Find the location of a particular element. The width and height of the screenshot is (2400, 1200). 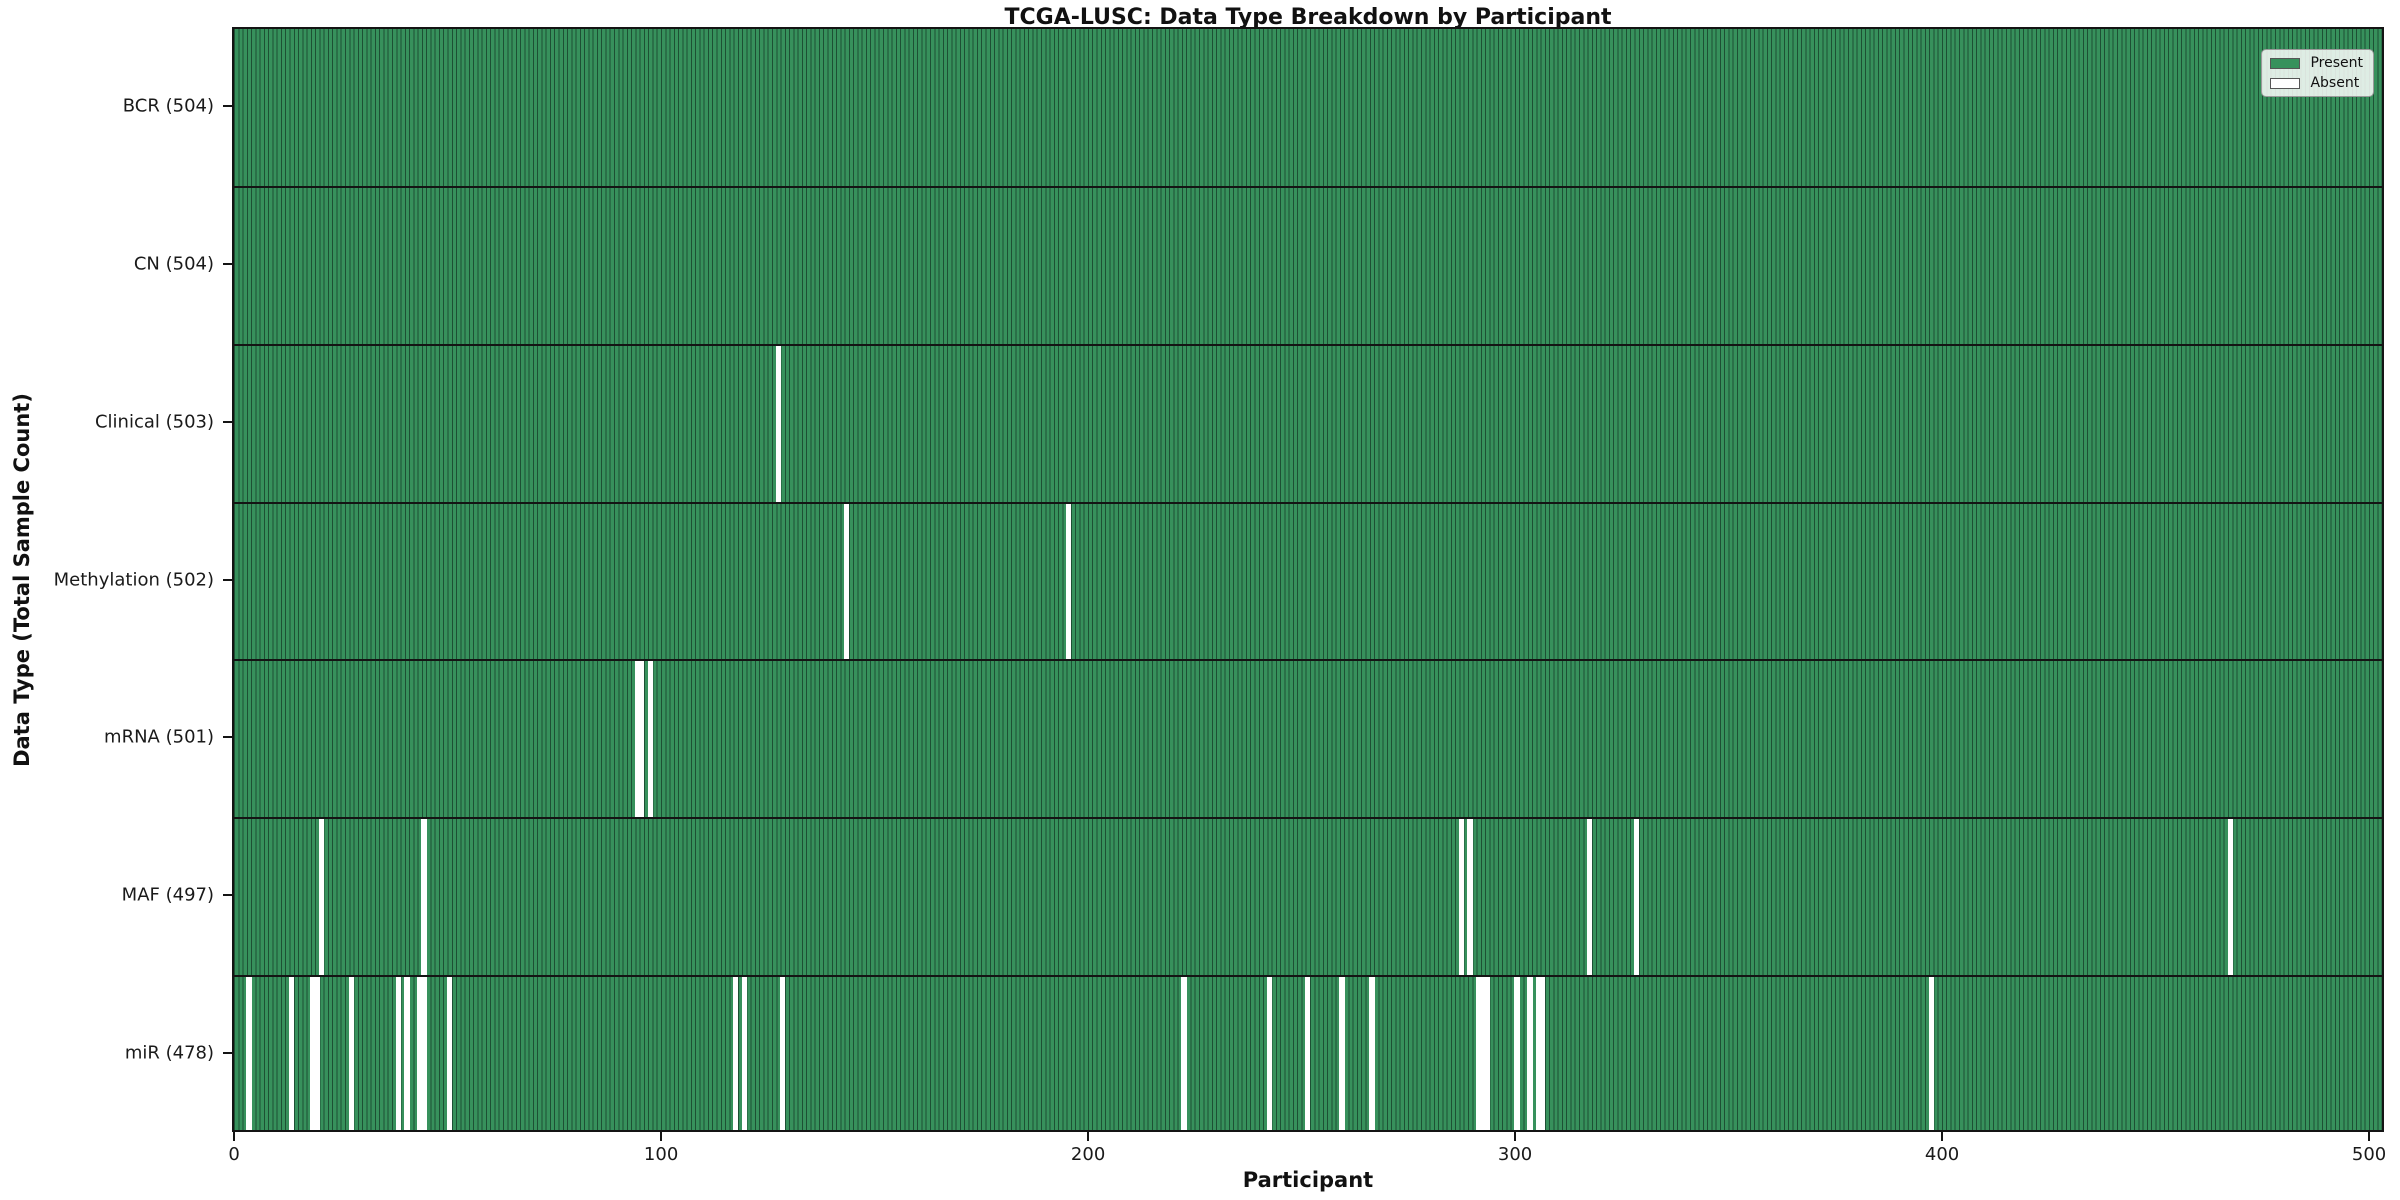

x-axis-label: Participant is located at coordinates (1308, 1180).